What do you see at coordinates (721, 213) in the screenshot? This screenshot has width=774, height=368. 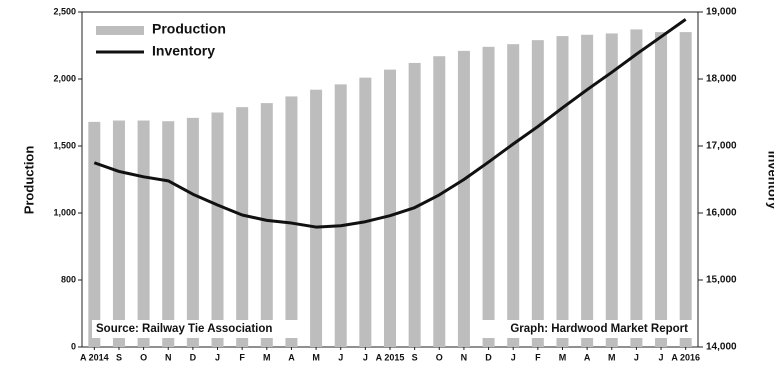 I see `y2-tick-label: 16,000` at bounding box center [721, 213].